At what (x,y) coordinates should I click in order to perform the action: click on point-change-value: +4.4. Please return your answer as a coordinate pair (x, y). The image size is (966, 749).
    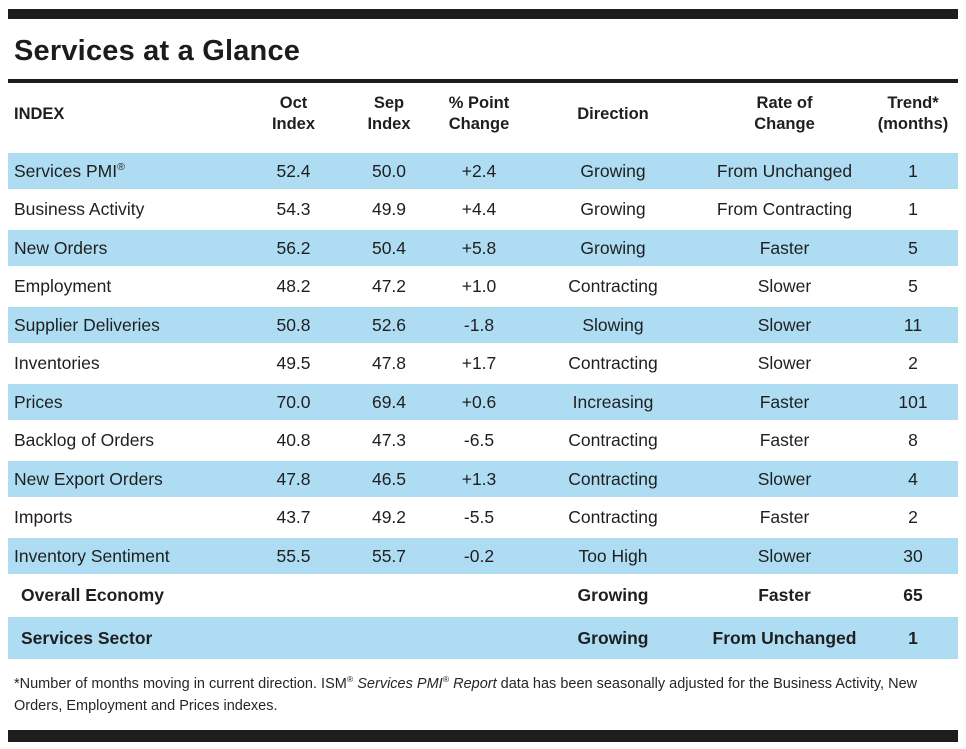
    Looking at the image, I should click on (479, 209).